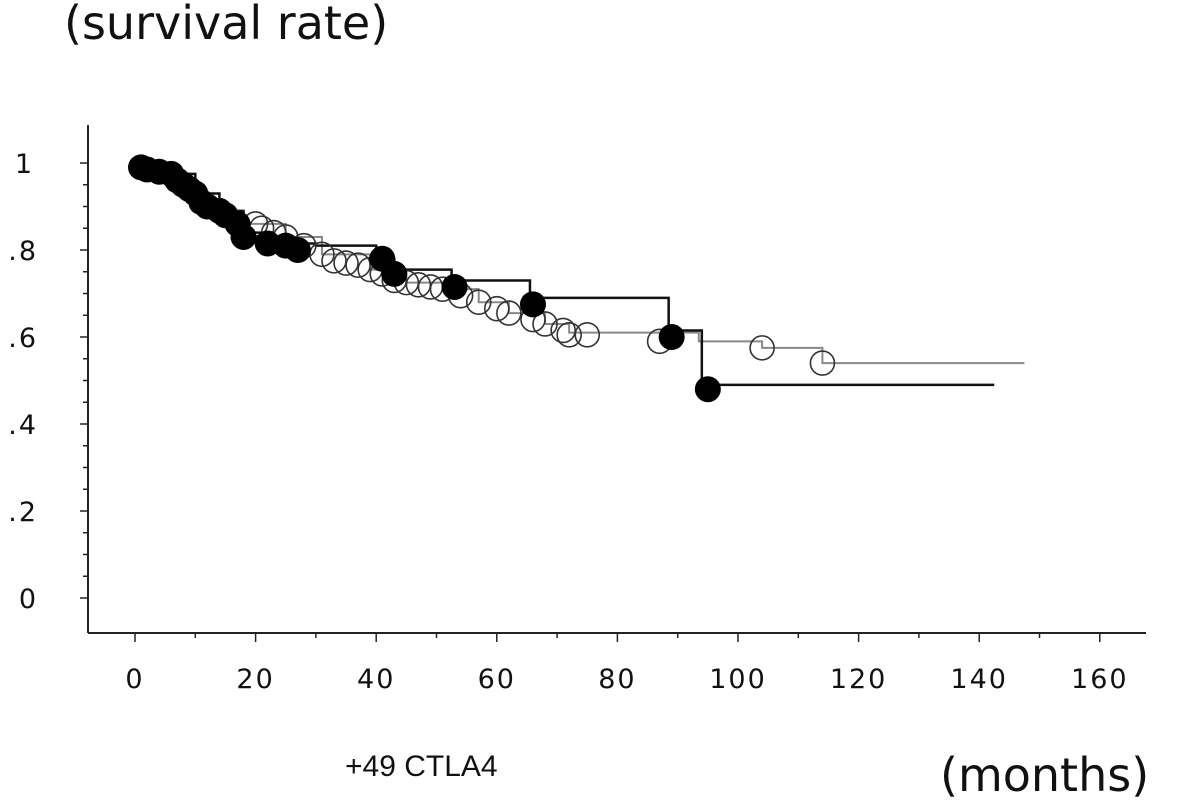  I want to click on x-tick-label: 20, so click(255, 679).